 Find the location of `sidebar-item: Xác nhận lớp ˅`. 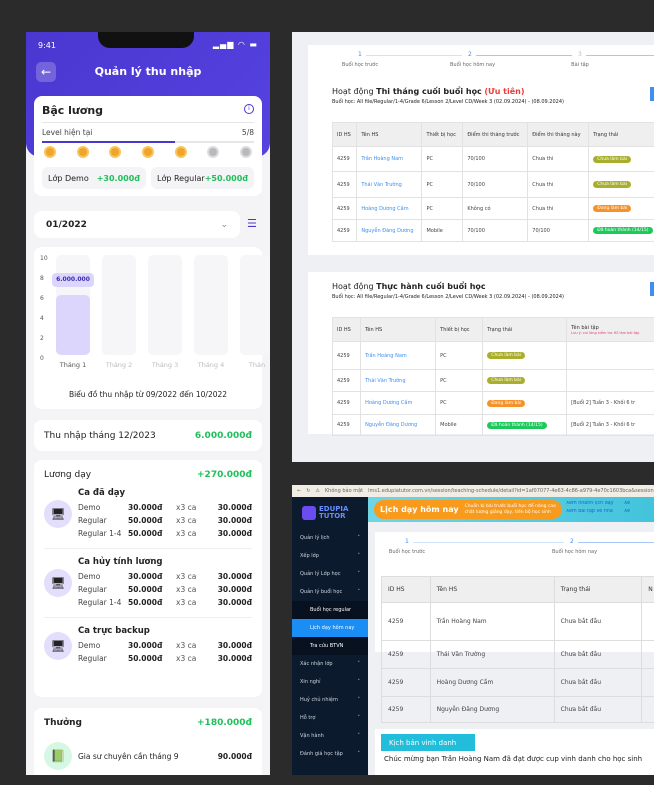

sidebar-item: Xác nhận lớp ˅ is located at coordinates (330, 664).